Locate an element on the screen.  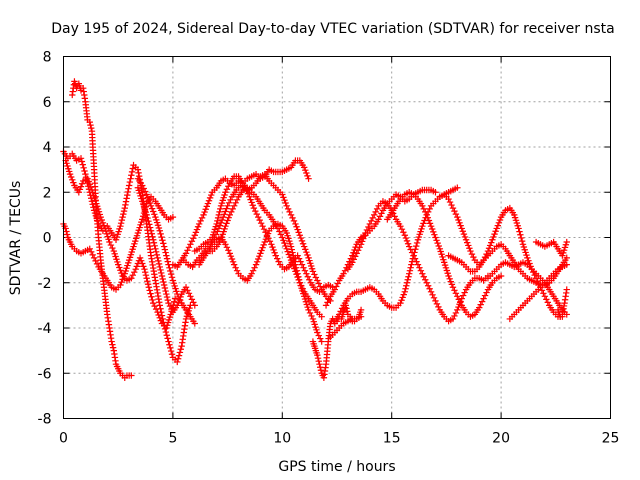
x-axis-label: GPS time / hours is located at coordinates (336, 467).